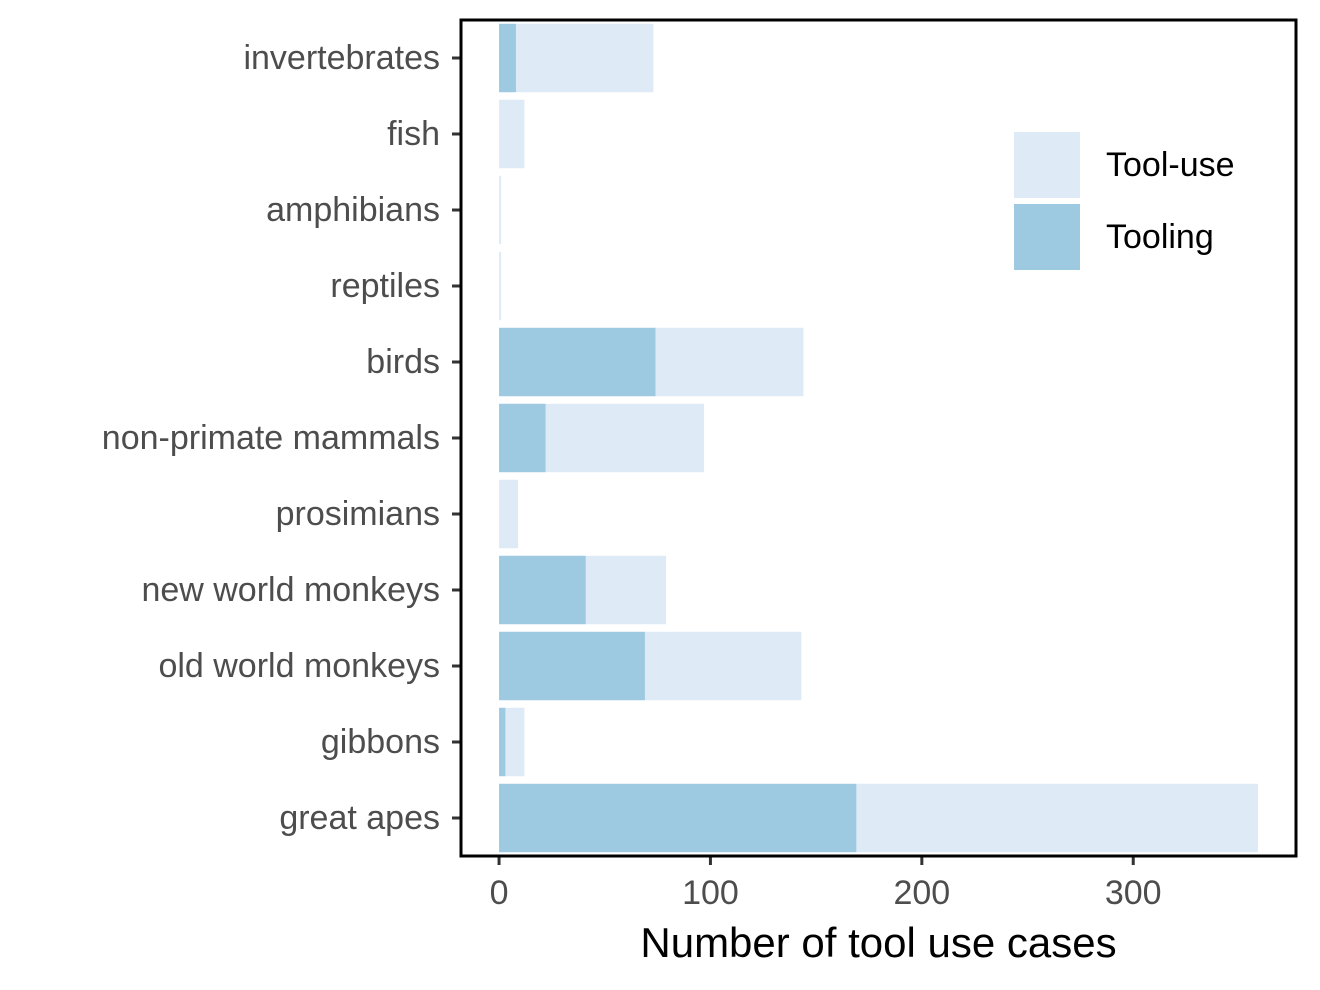 This screenshot has height=990, width=1320. Describe the element at coordinates (507, 58) in the screenshot. I see `bar-tooling-invertebrates` at that location.